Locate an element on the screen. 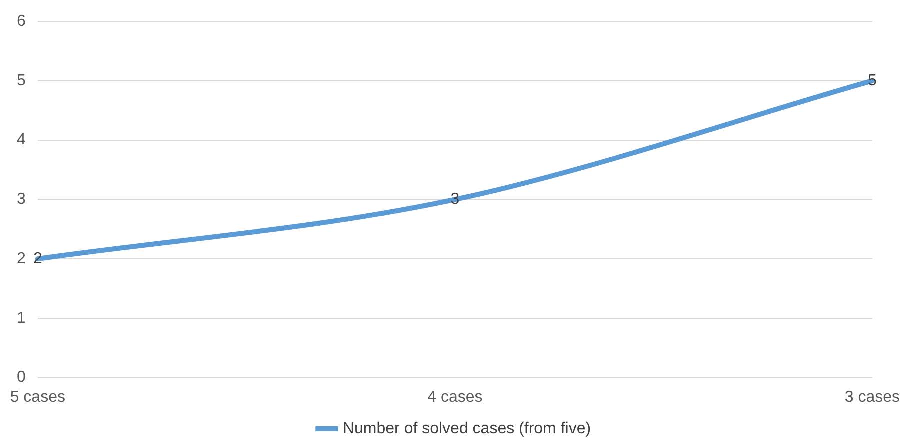  x-tick-label: 5 cases is located at coordinates (38, 397).